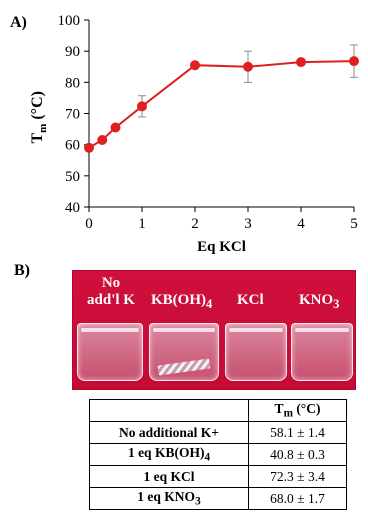 Image resolution: width=368 pixels, height=532 pixels. Describe the element at coordinates (301, 224) in the screenshot. I see `x-tick-label: 4` at that location.